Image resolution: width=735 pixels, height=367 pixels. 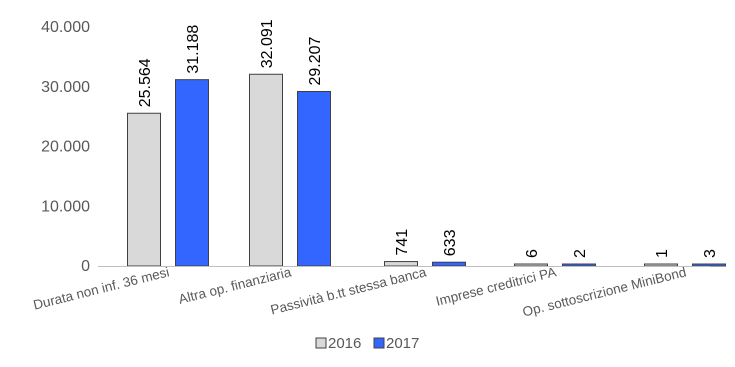 What do you see at coordinates (450, 242) in the screenshot?
I see `data-label: 633` at bounding box center [450, 242].